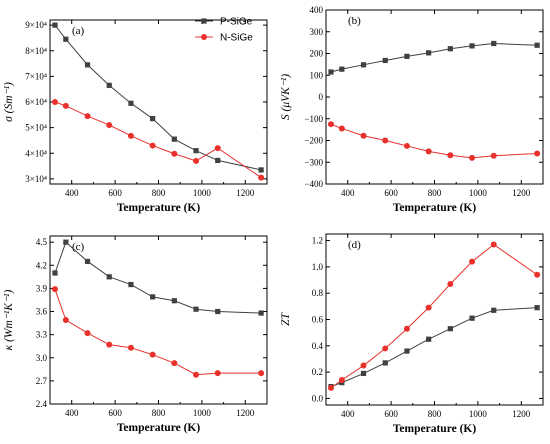 This screenshot has height=444, width=550. I want to click on legend-marker-n, so click(204, 37).